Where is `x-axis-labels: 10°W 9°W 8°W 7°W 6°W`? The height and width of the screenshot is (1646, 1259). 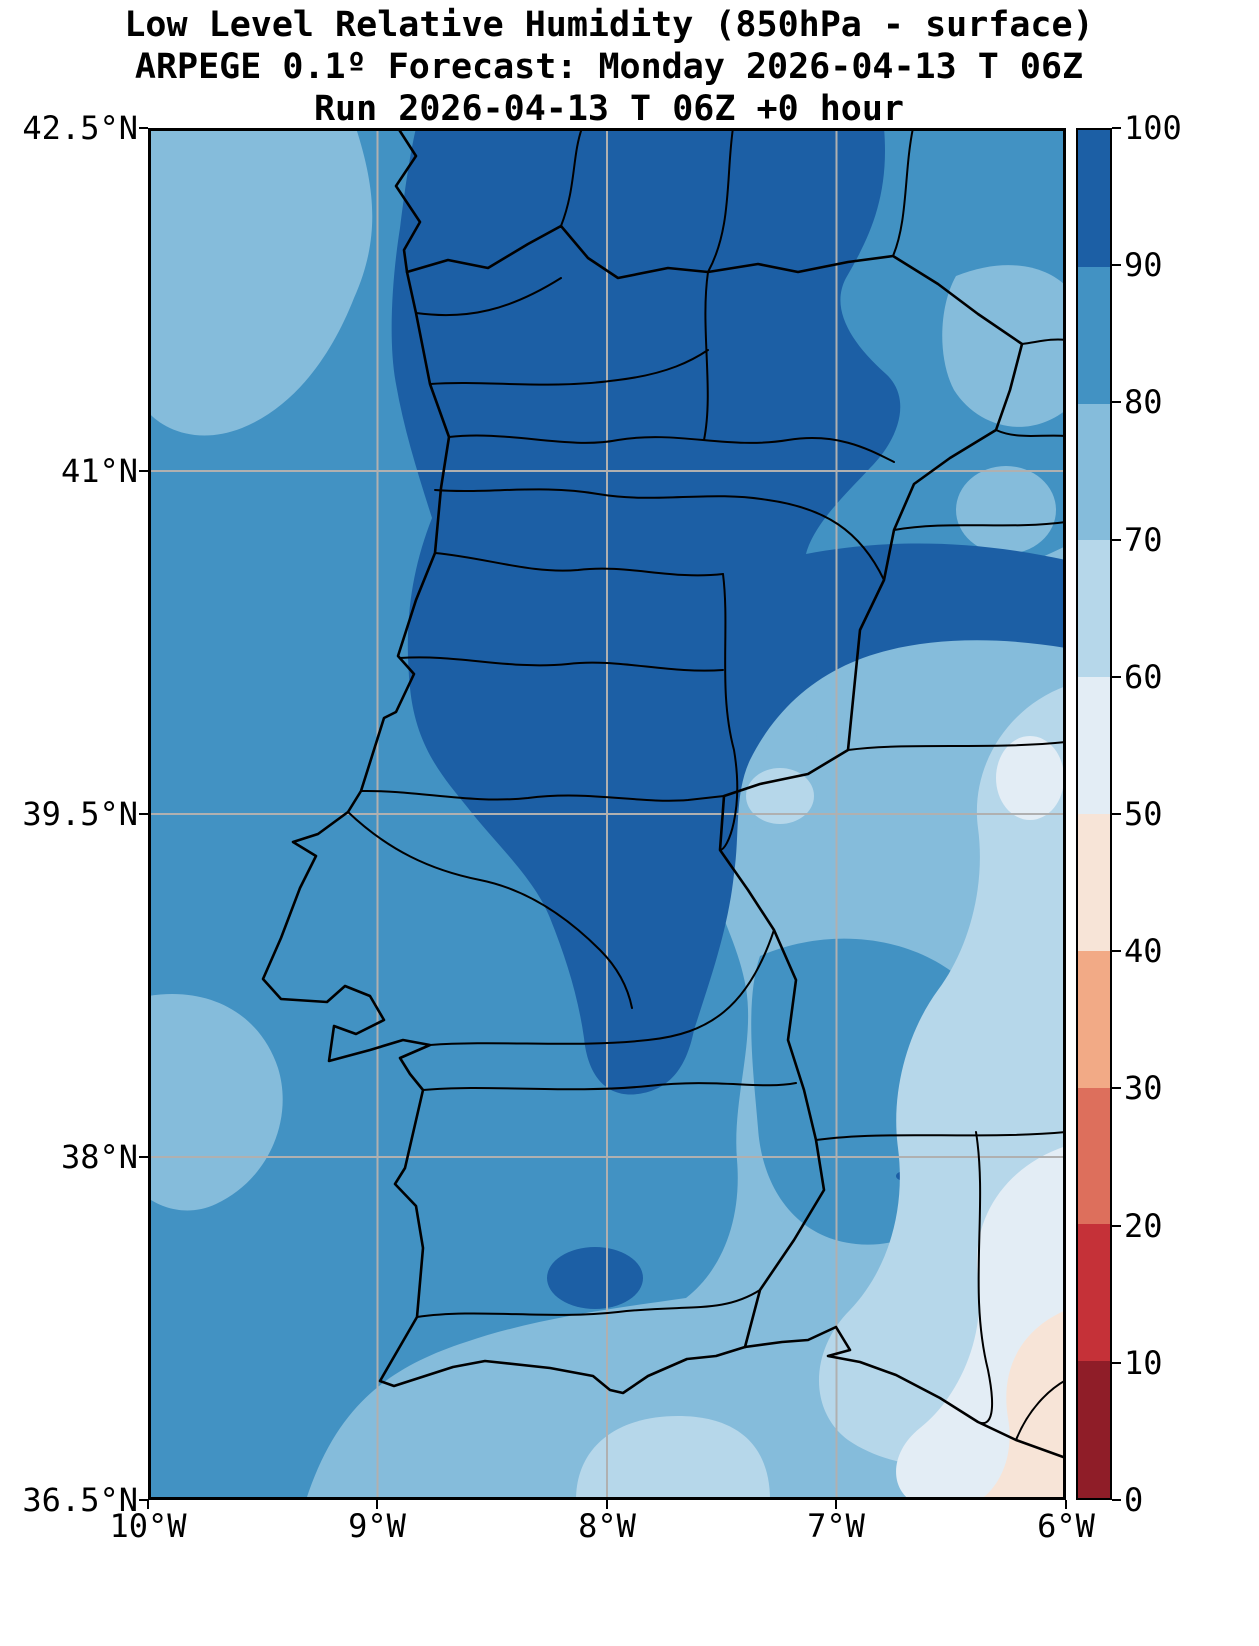 x-axis-labels: 10°W 9°W 8°W 7°W 6°W is located at coordinates (601, 1525).